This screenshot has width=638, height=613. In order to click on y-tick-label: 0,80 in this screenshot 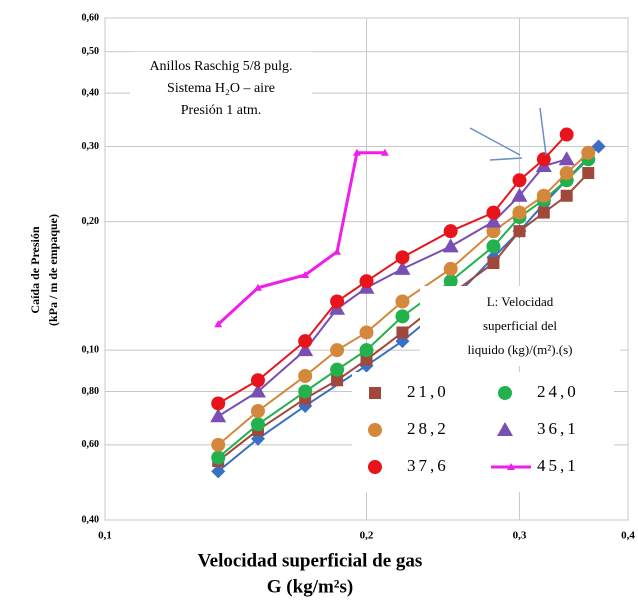, I will do `click(91, 391)`.